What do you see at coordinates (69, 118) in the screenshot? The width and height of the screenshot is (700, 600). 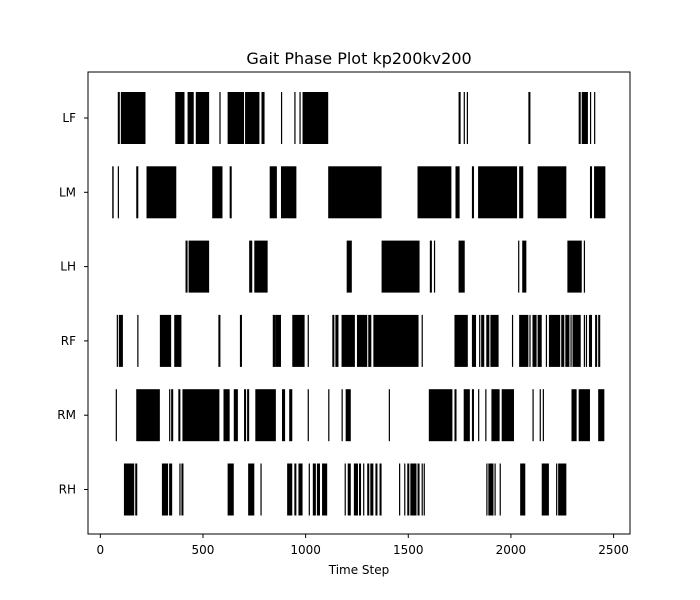 I see `y-tick-label-lf: LF` at bounding box center [69, 118].